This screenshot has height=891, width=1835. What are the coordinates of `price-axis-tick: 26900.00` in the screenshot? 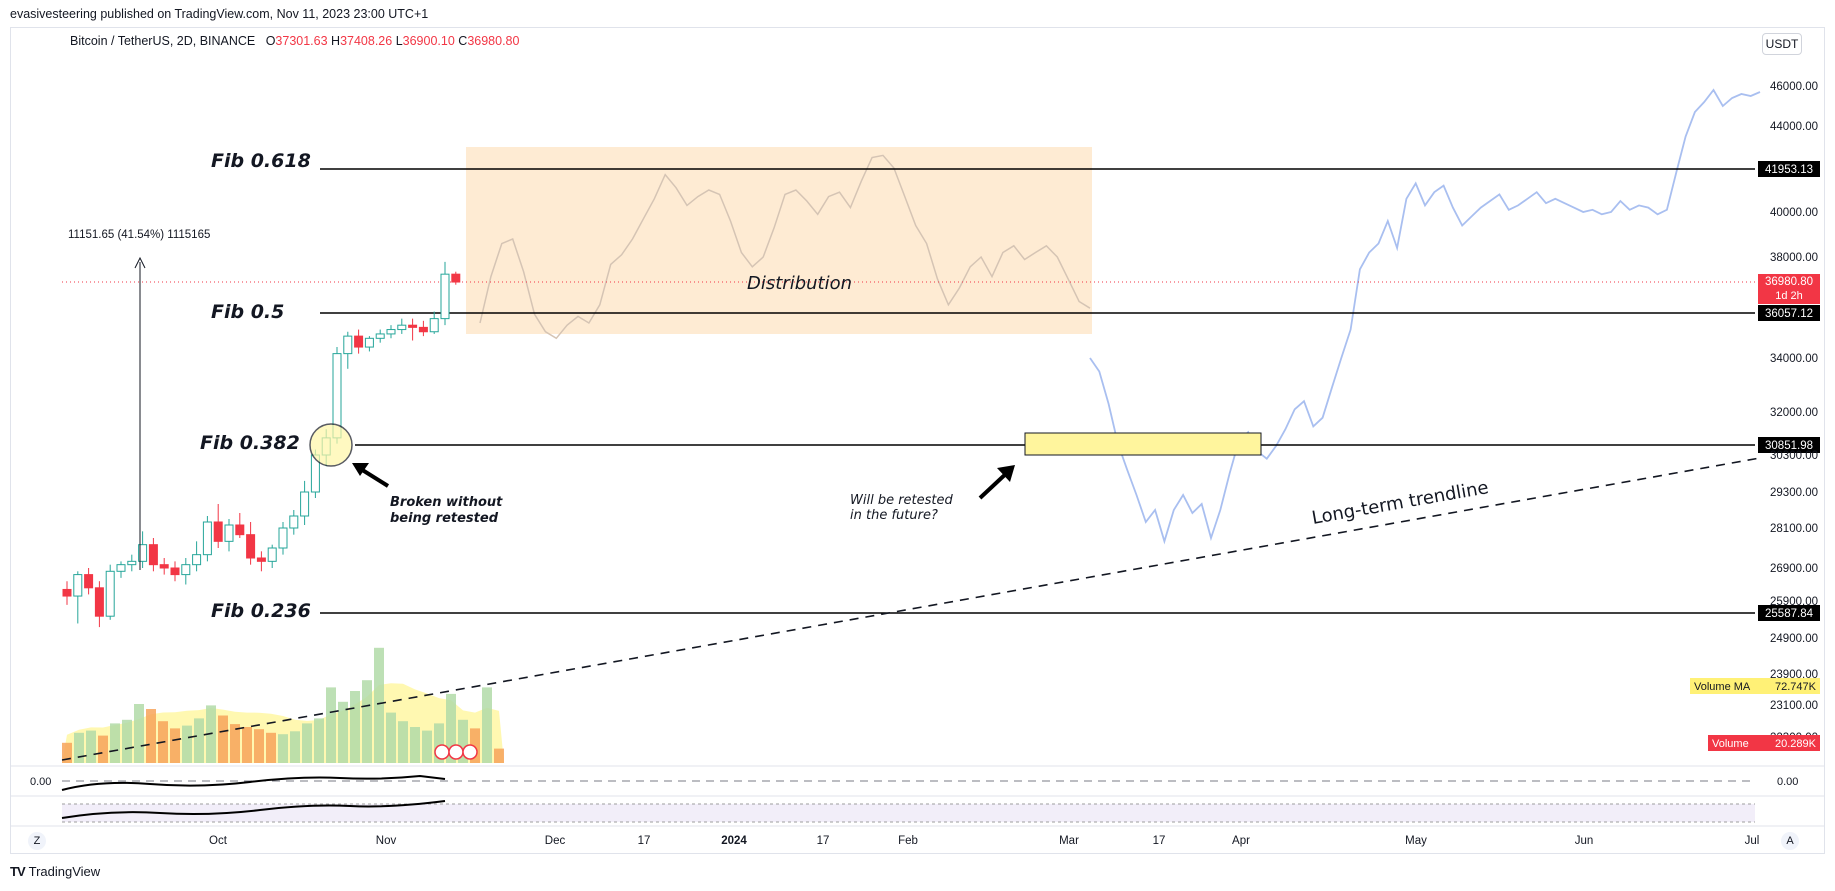 It's located at (1794, 569).